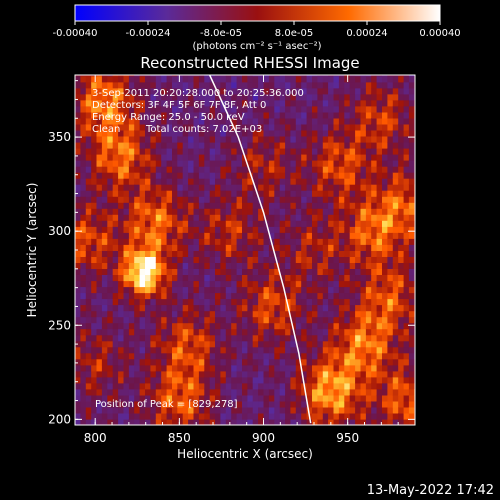 The width and height of the screenshot is (500, 500). I want to click on annotation-total-counts: Total counts: 7.02E+03, so click(203, 129).